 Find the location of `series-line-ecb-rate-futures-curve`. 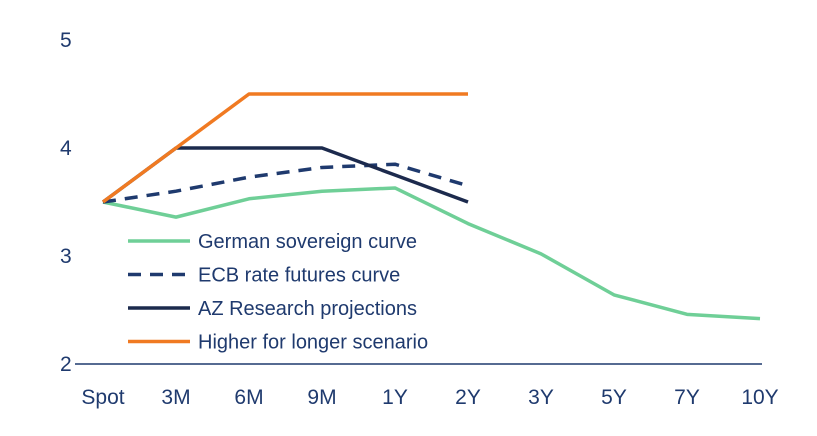

series-line-ecb-rate-futures-curve is located at coordinates (285, 183).